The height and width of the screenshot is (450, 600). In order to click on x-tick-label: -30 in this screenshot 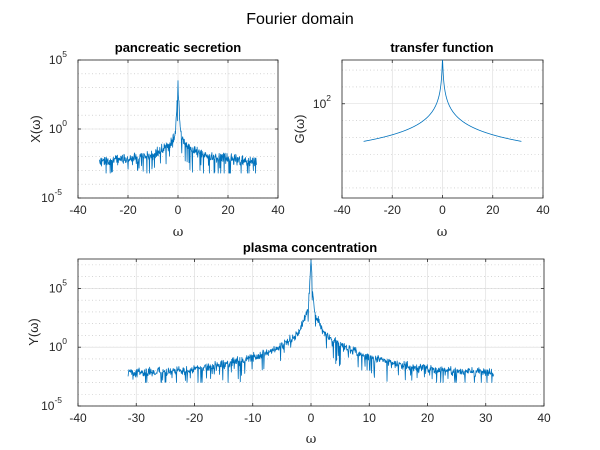, I will do `click(137, 418)`.